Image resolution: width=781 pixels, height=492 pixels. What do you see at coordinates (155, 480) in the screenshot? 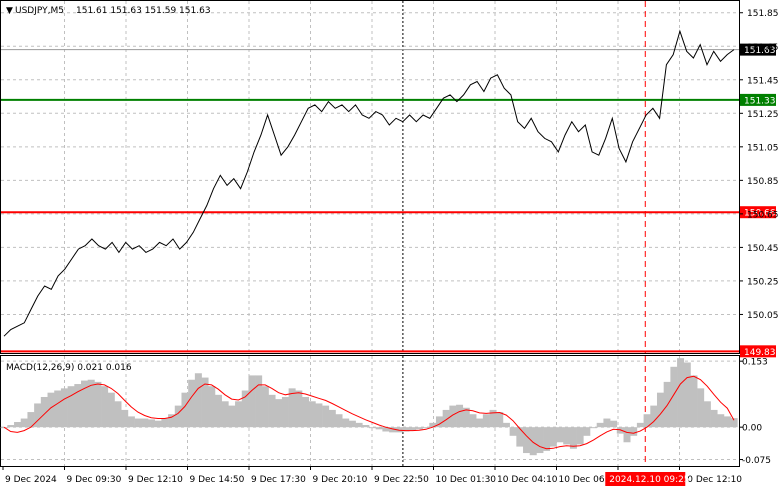
I see `time-axis-label: 9 Dec 12:10` at bounding box center [155, 480].